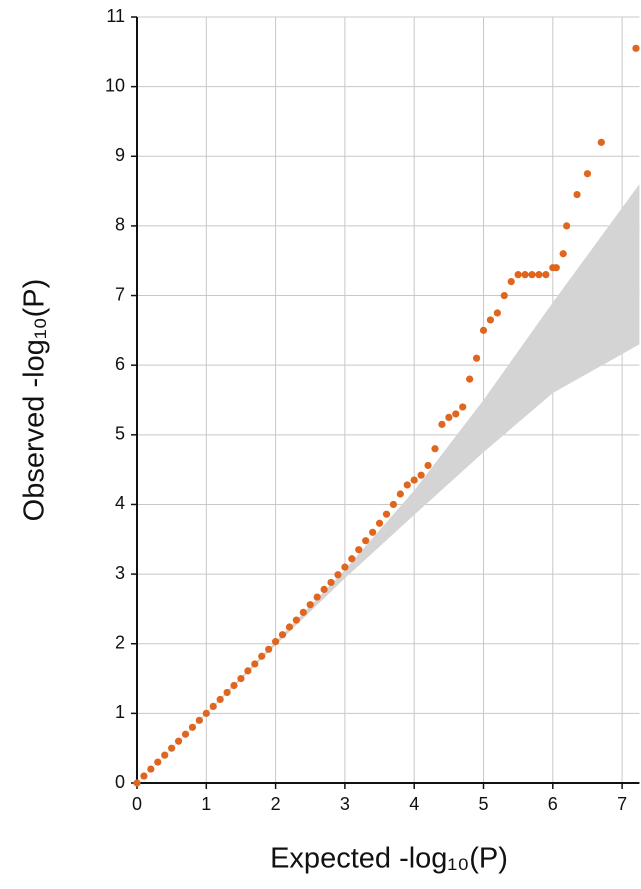 This screenshot has width=641, height=889. Describe the element at coordinates (120, 642) in the screenshot. I see `y-tick-label: 2` at that location.